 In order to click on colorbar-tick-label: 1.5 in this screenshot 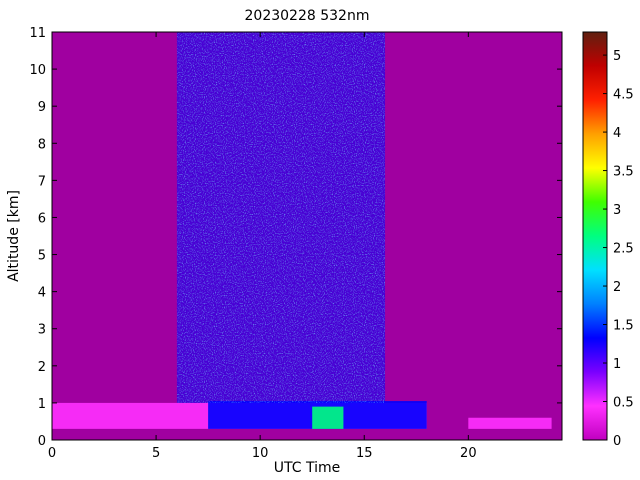, I will do `click(623, 326)`.